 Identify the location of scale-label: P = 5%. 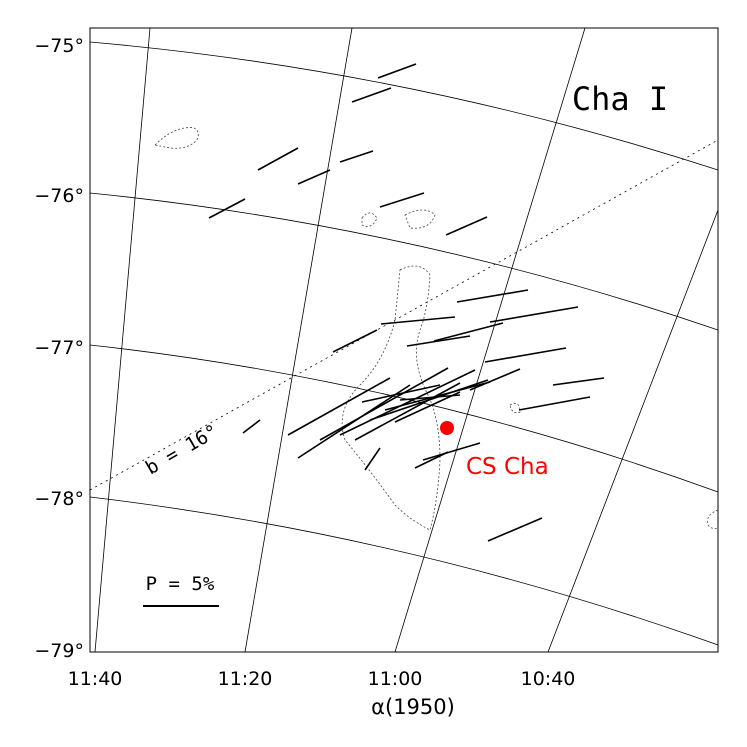
(180, 584).